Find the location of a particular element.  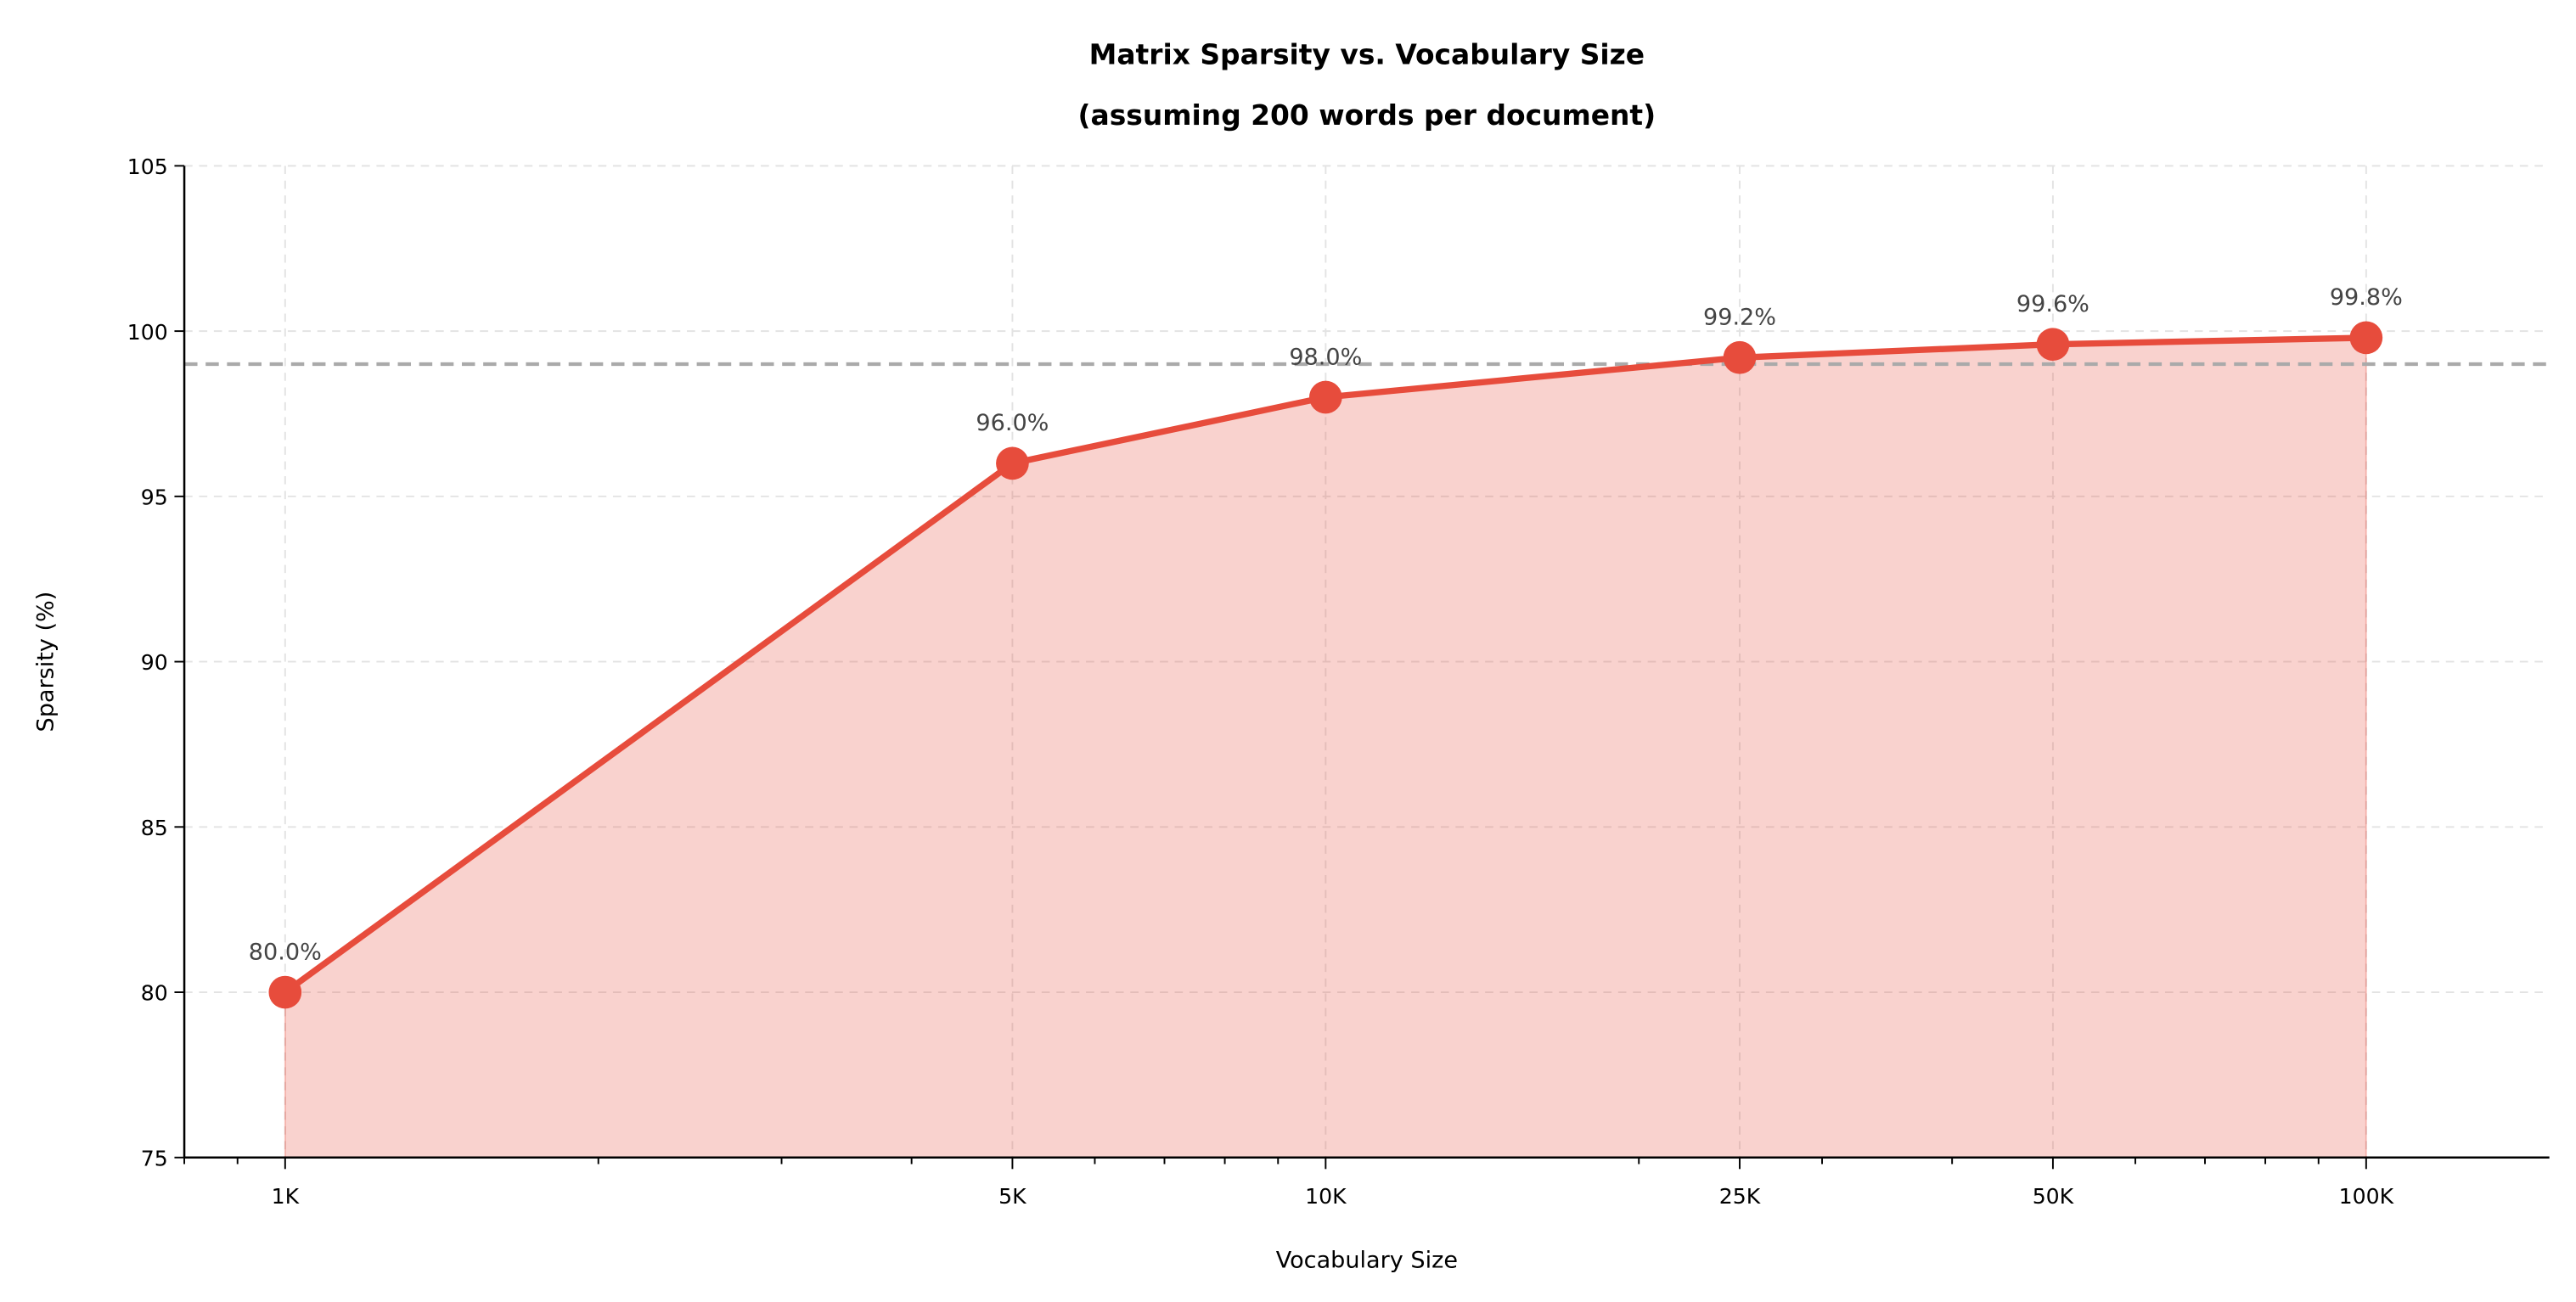

x-tick-label: 100K is located at coordinates (2366, 1196).